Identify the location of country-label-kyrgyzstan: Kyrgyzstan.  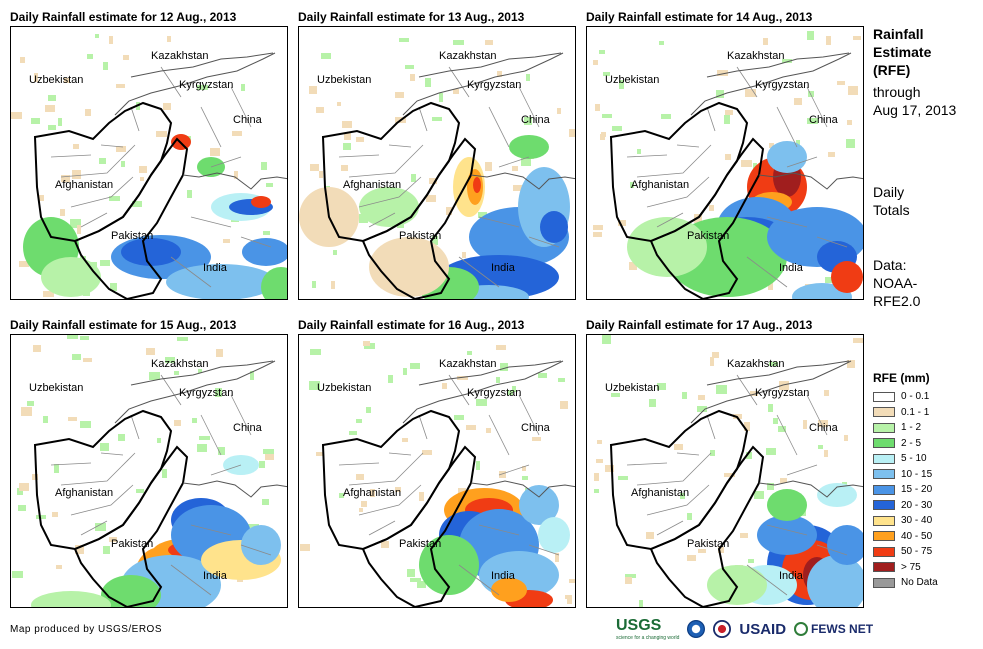
(494, 85).